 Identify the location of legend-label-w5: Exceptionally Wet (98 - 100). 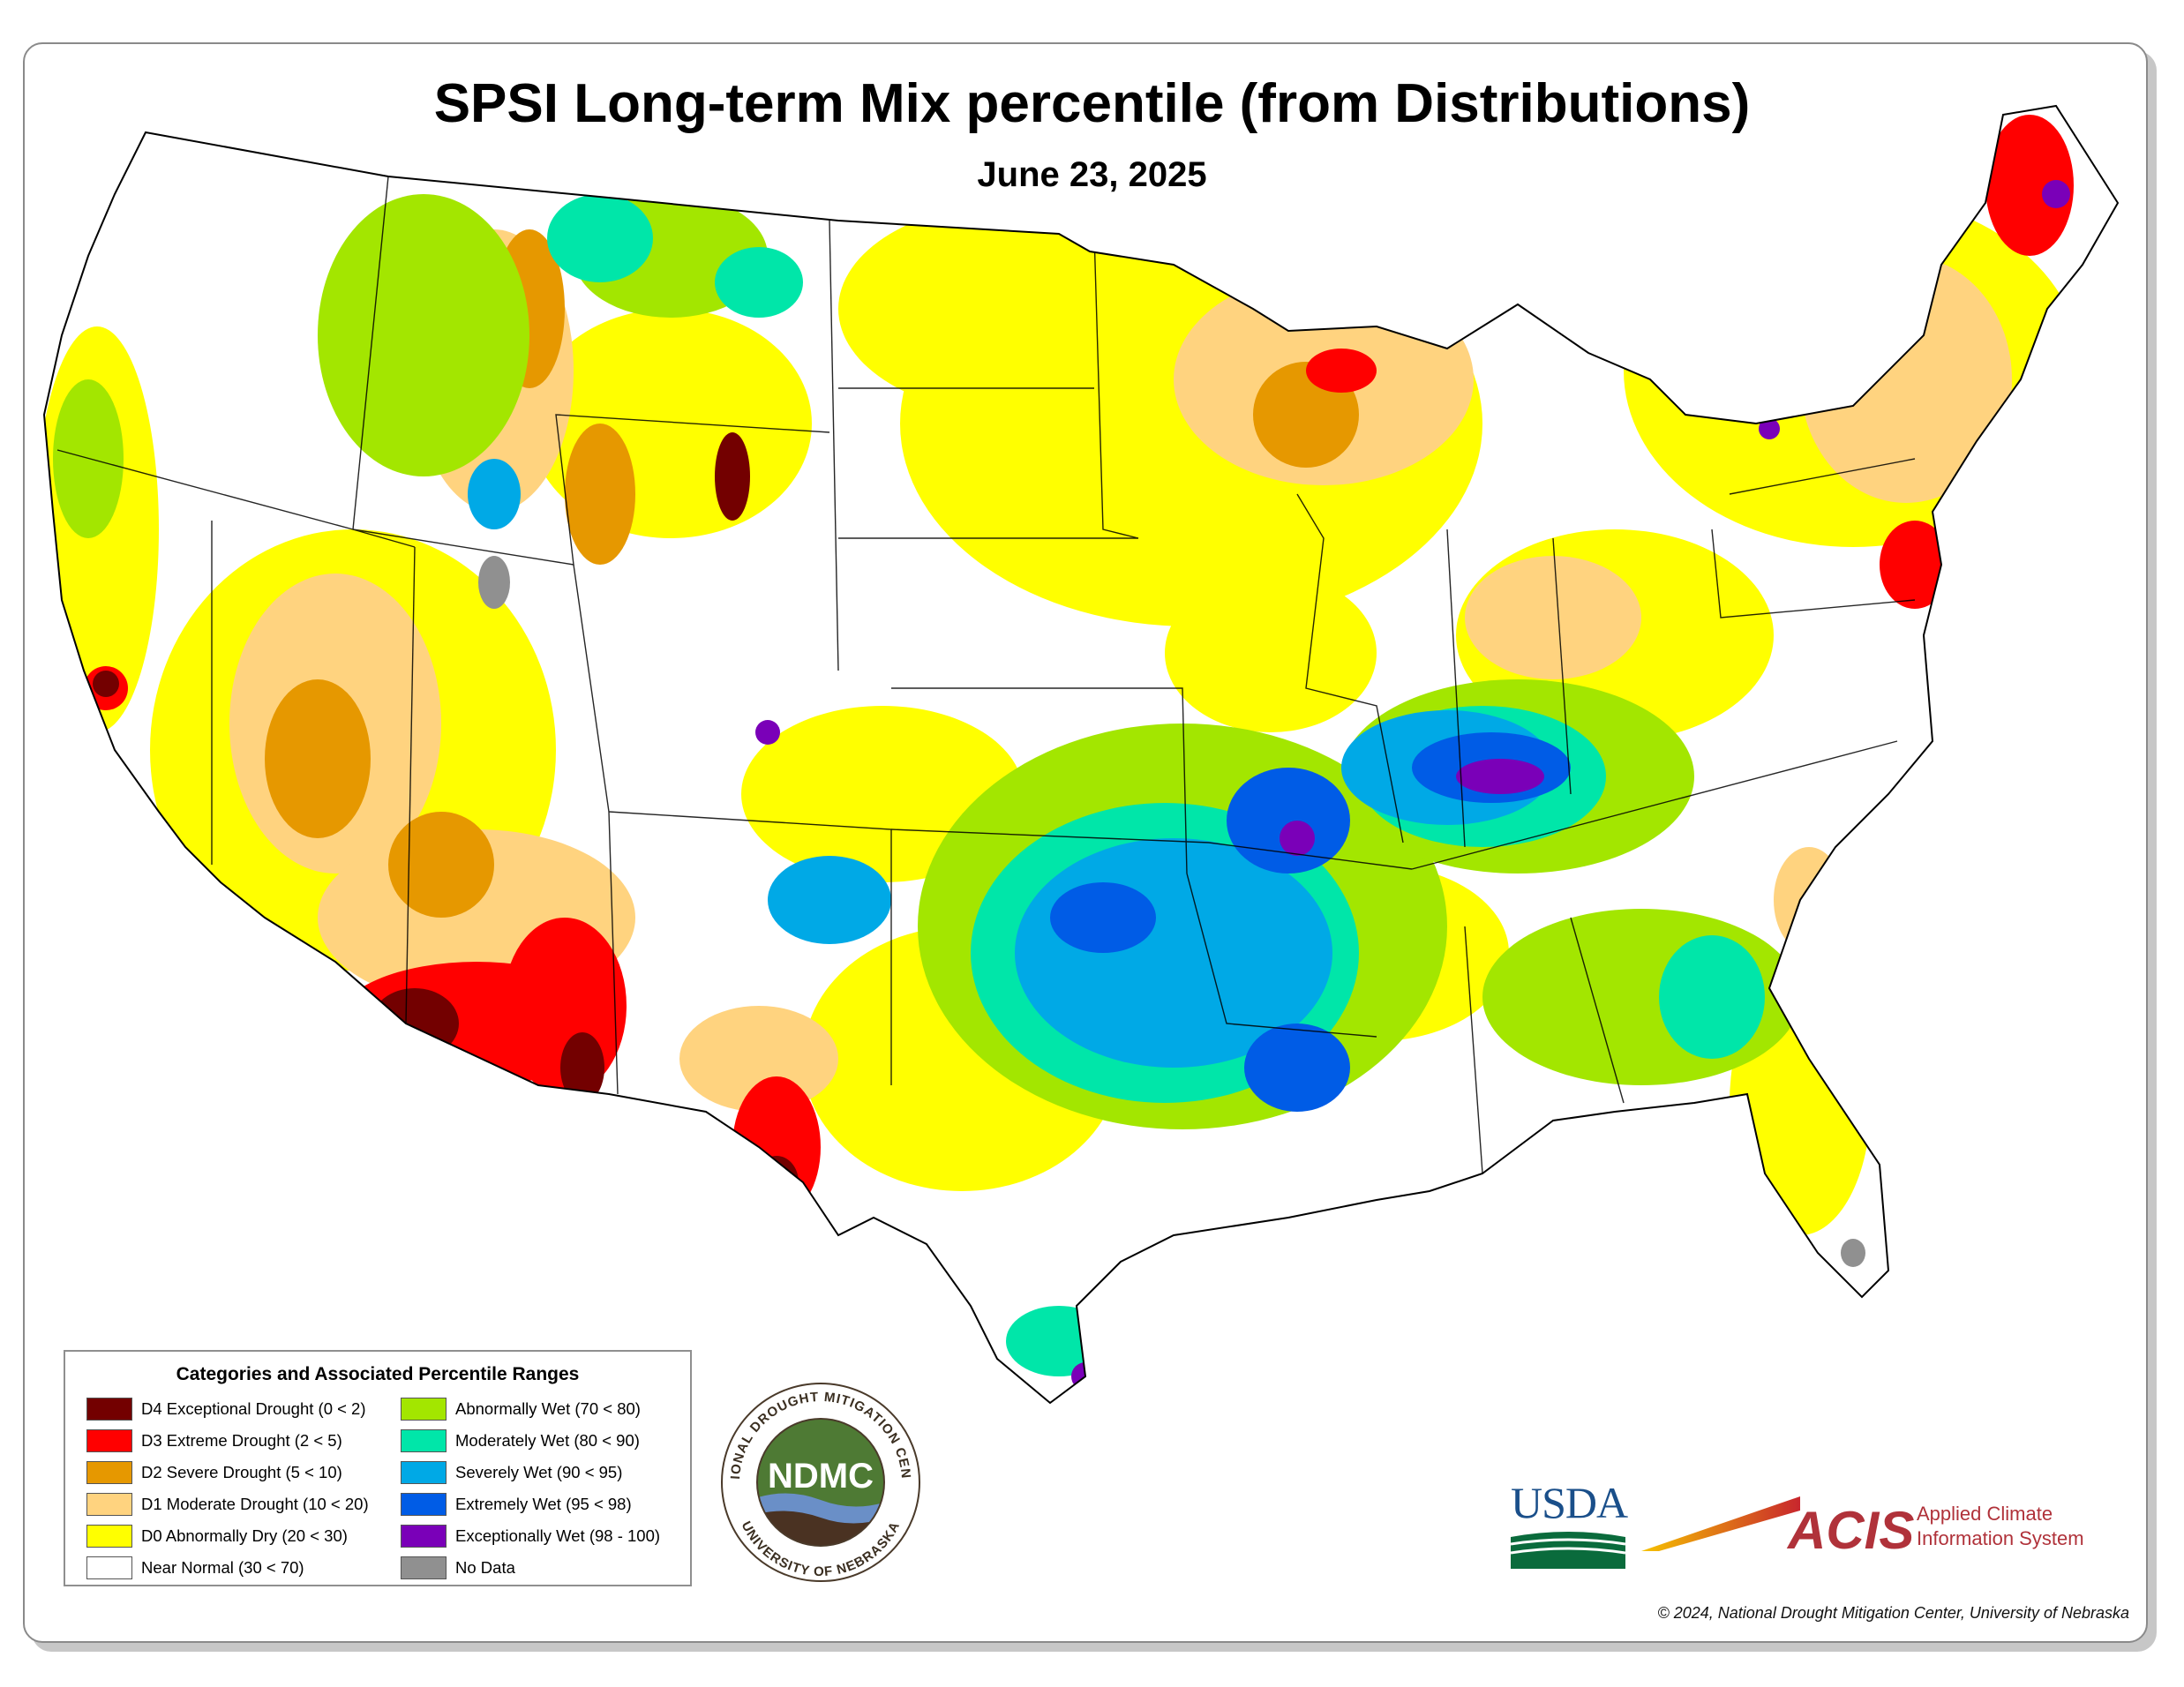
(558, 1535).